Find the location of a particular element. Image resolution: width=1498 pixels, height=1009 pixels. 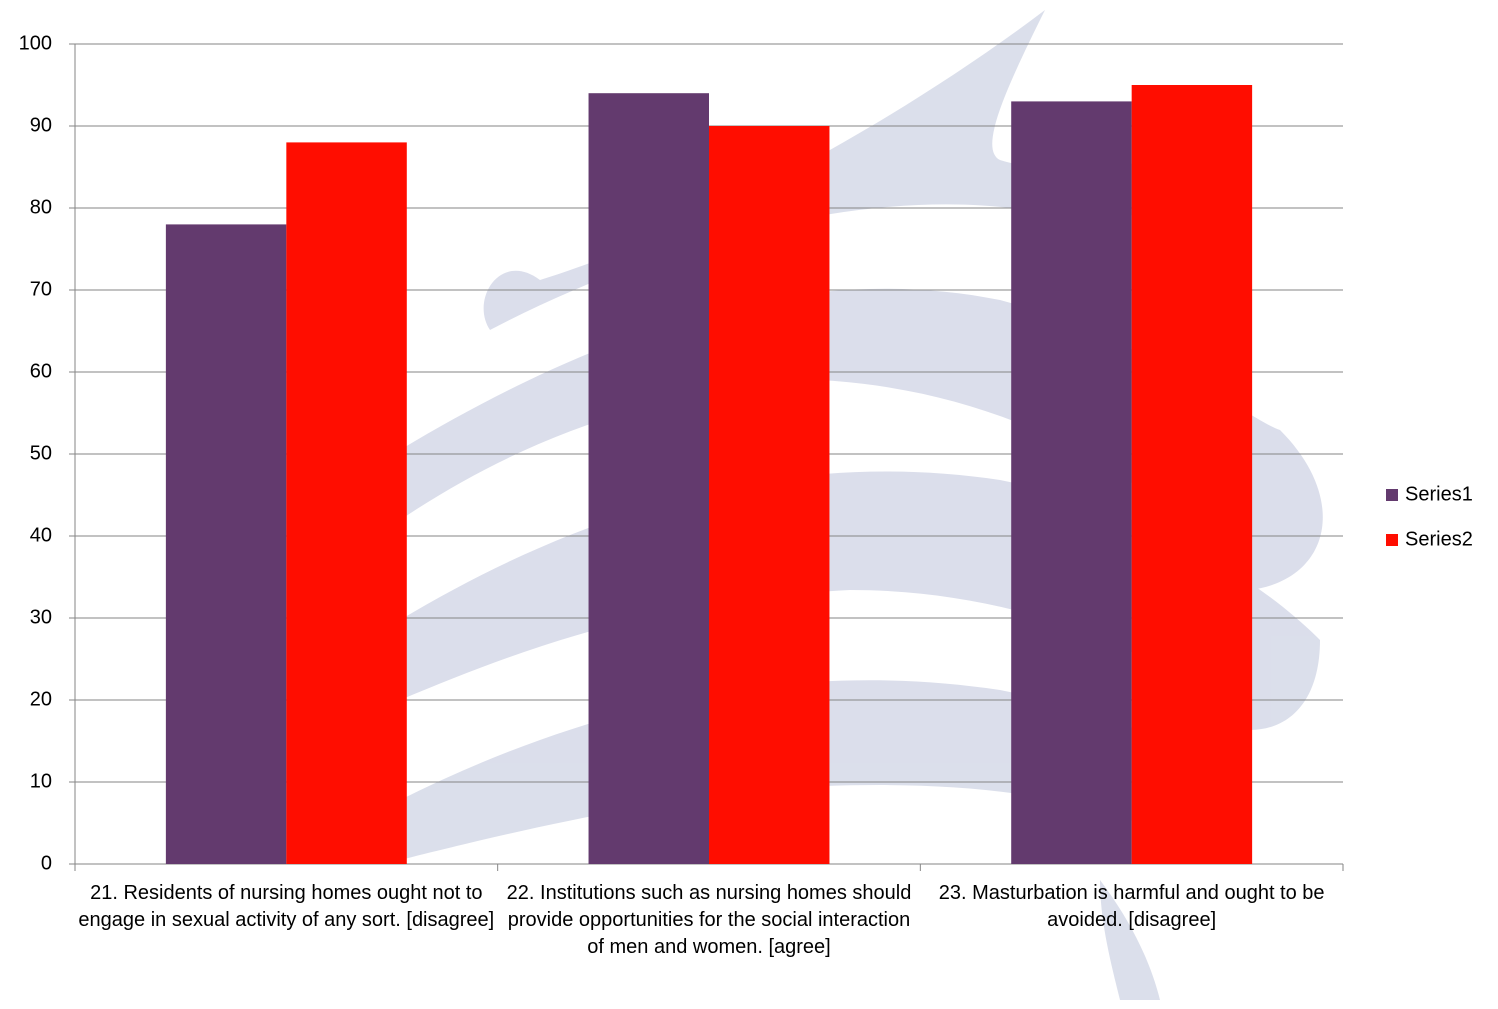

y-tick-label: 40 is located at coordinates (41, 535).